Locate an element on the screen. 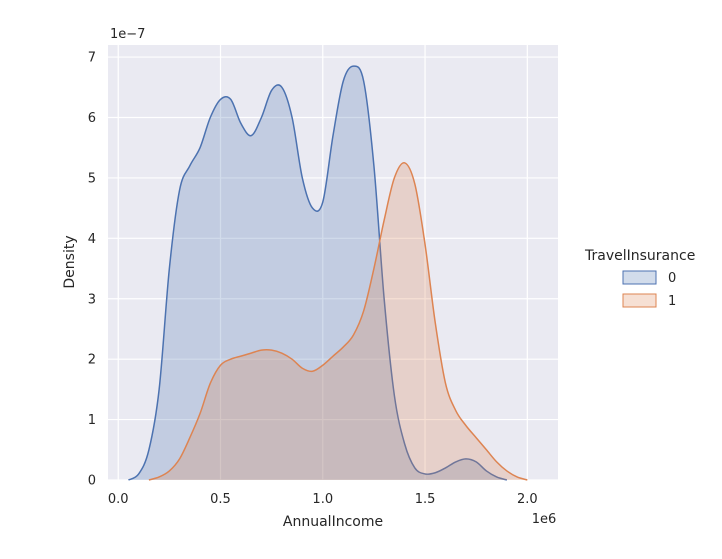  legend: TravelInsurance 0 1 is located at coordinates (639, 278).